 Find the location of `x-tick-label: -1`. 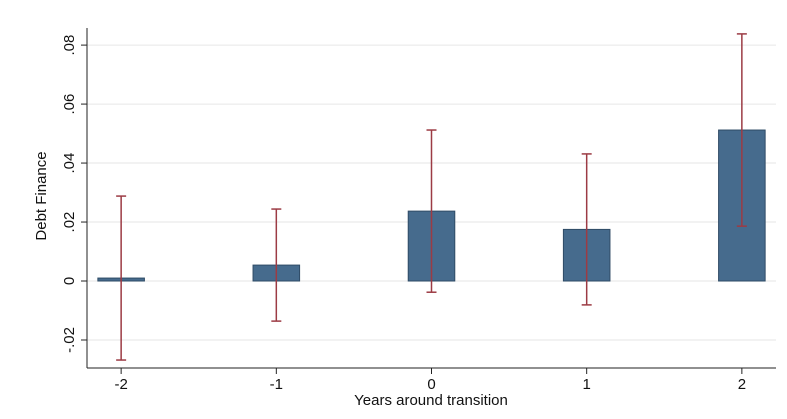

x-tick-label: -1 is located at coordinates (276, 384).